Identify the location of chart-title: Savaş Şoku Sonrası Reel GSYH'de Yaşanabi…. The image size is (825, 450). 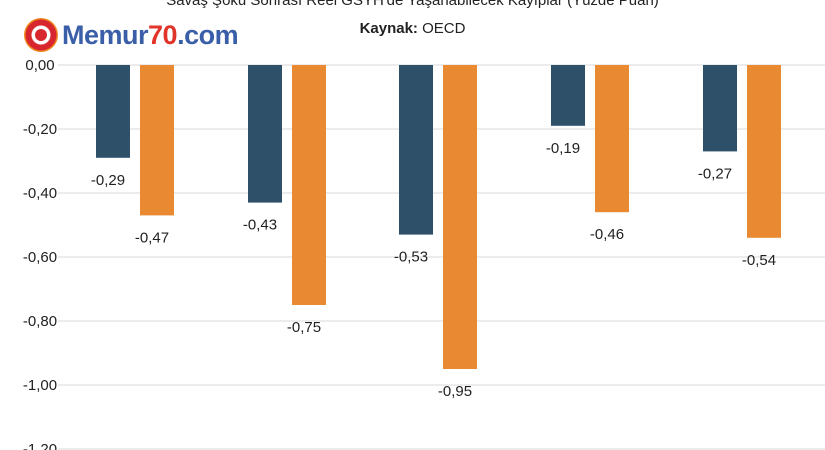
(412, 4).